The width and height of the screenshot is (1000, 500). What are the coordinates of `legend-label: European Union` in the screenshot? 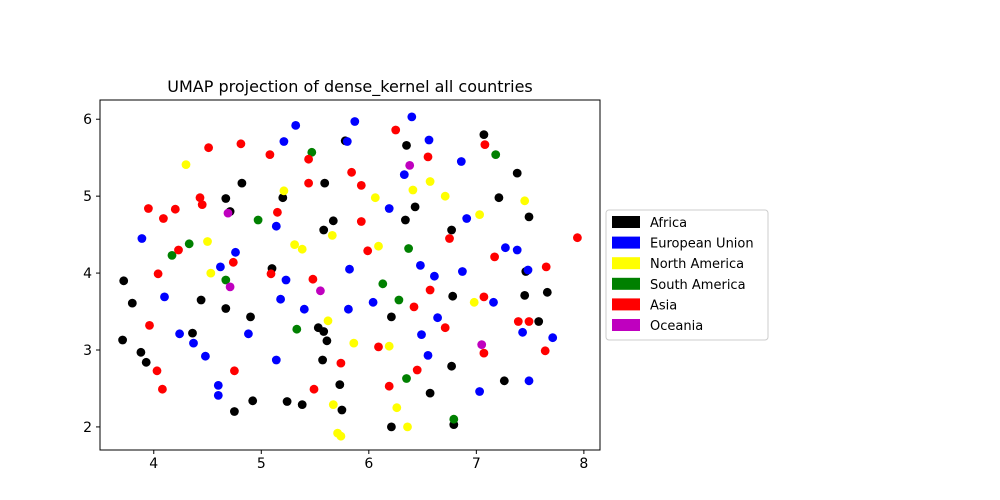 It's located at (702, 244).